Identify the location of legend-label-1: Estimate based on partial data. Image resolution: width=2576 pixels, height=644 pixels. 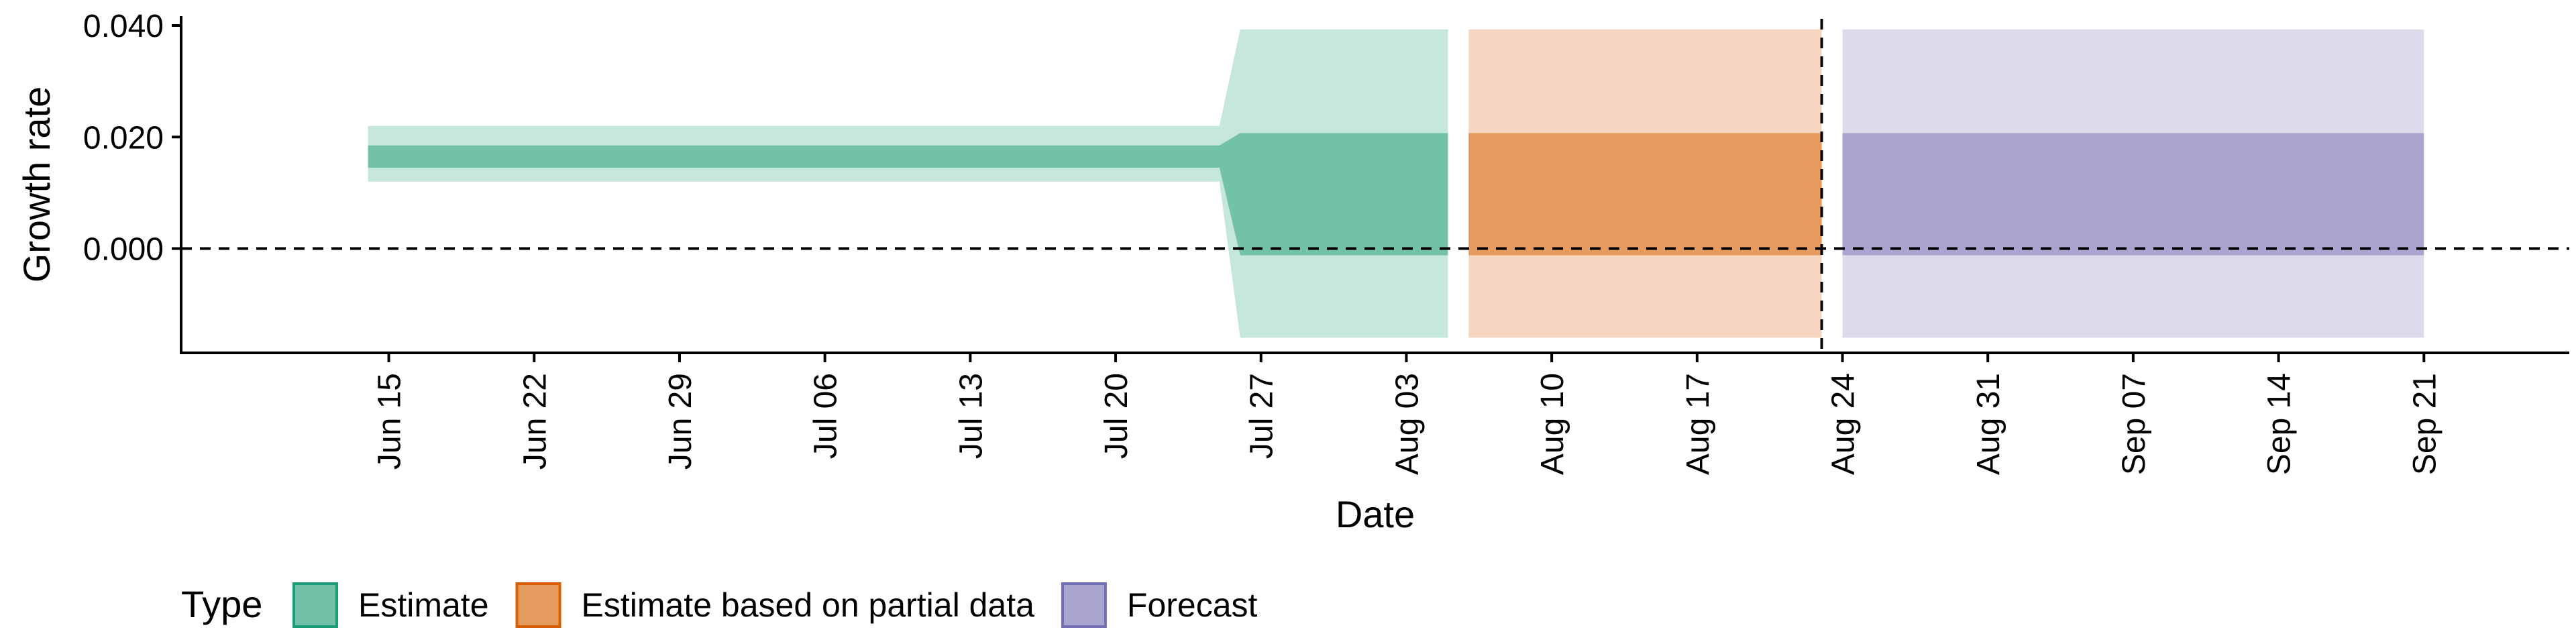
(808, 605).